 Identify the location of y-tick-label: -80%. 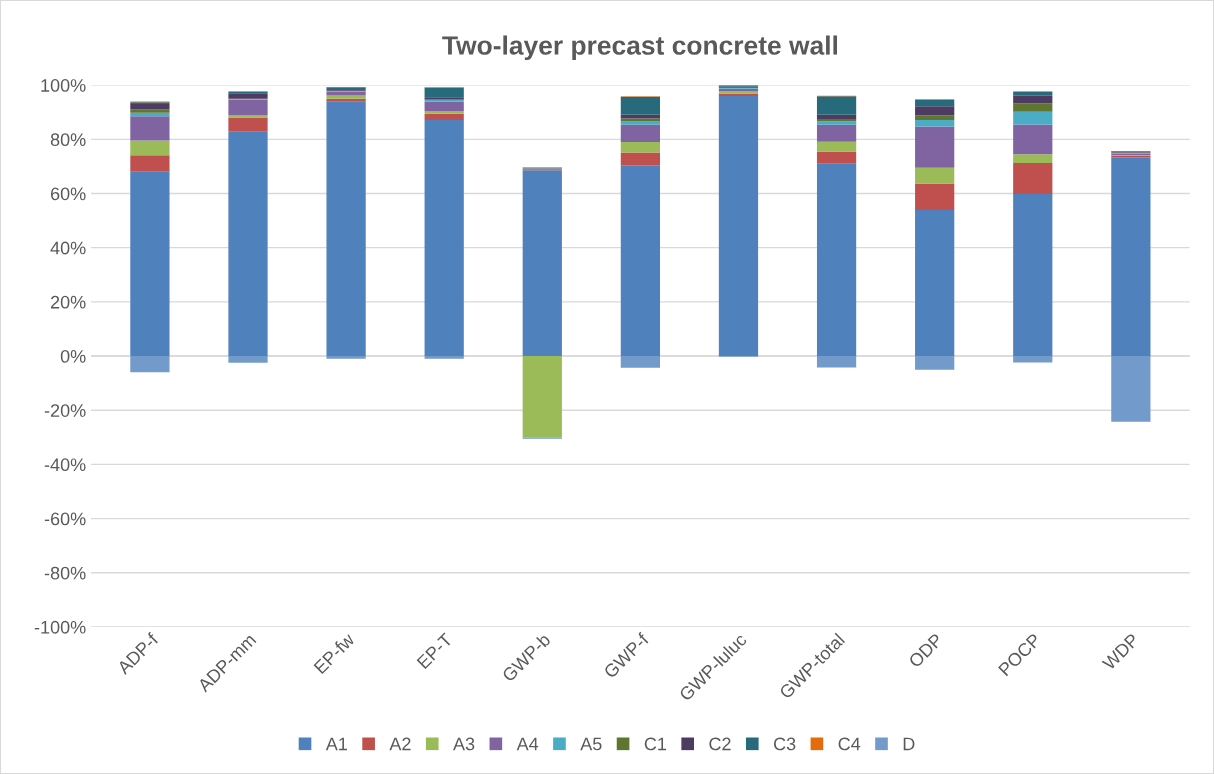
(65, 573).